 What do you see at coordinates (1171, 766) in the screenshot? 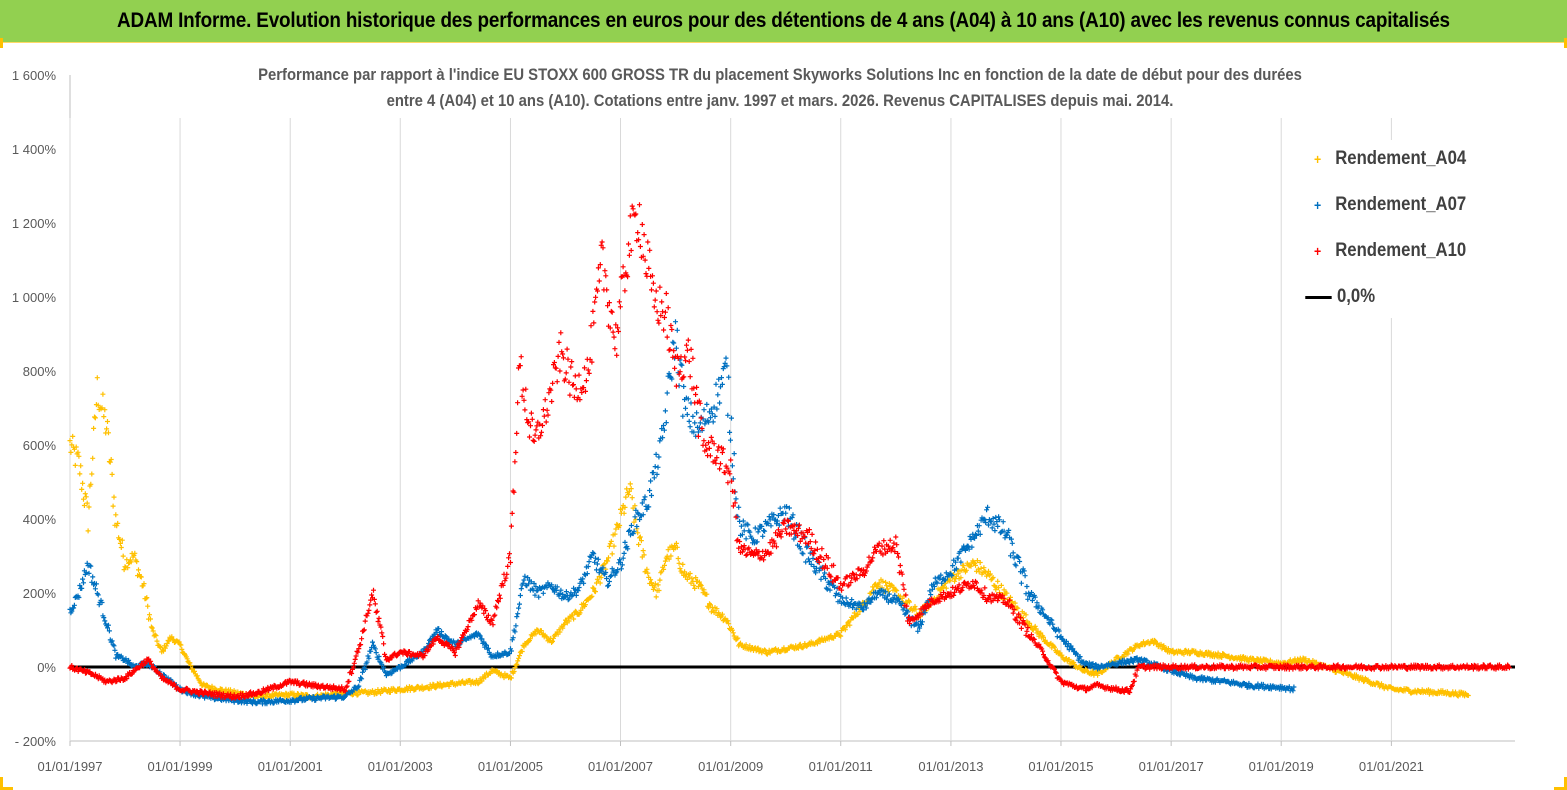
I see `x-tick-label: 01/01/2017` at bounding box center [1171, 766].